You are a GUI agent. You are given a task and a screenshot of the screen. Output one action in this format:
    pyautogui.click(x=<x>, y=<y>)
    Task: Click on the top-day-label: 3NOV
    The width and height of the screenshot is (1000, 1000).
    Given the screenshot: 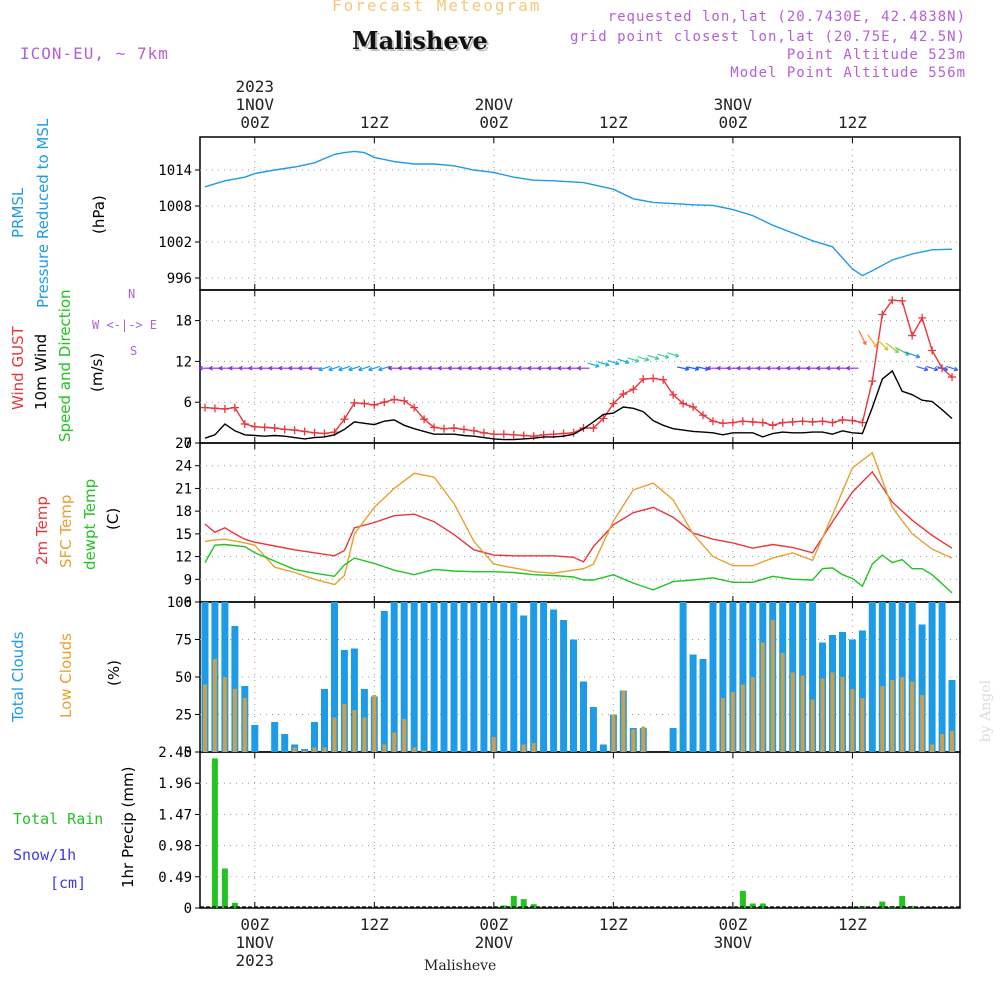 What is the action you would take?
    pyautogui.click(x=733, y=104)
    